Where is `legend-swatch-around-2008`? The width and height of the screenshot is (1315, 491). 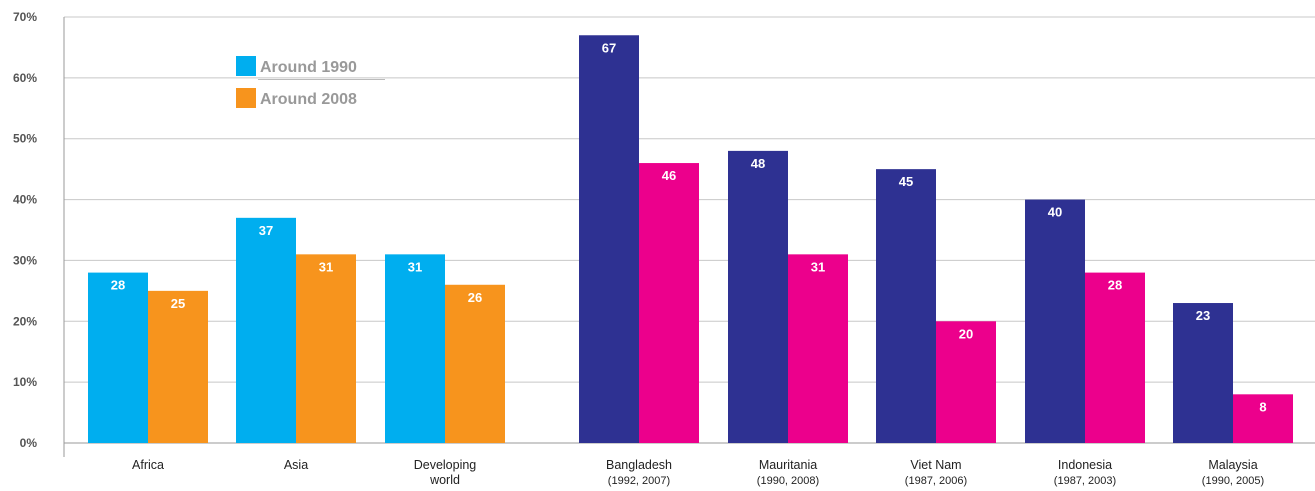
legend-swatch-around-2008 is located at coordinates (246, 98).